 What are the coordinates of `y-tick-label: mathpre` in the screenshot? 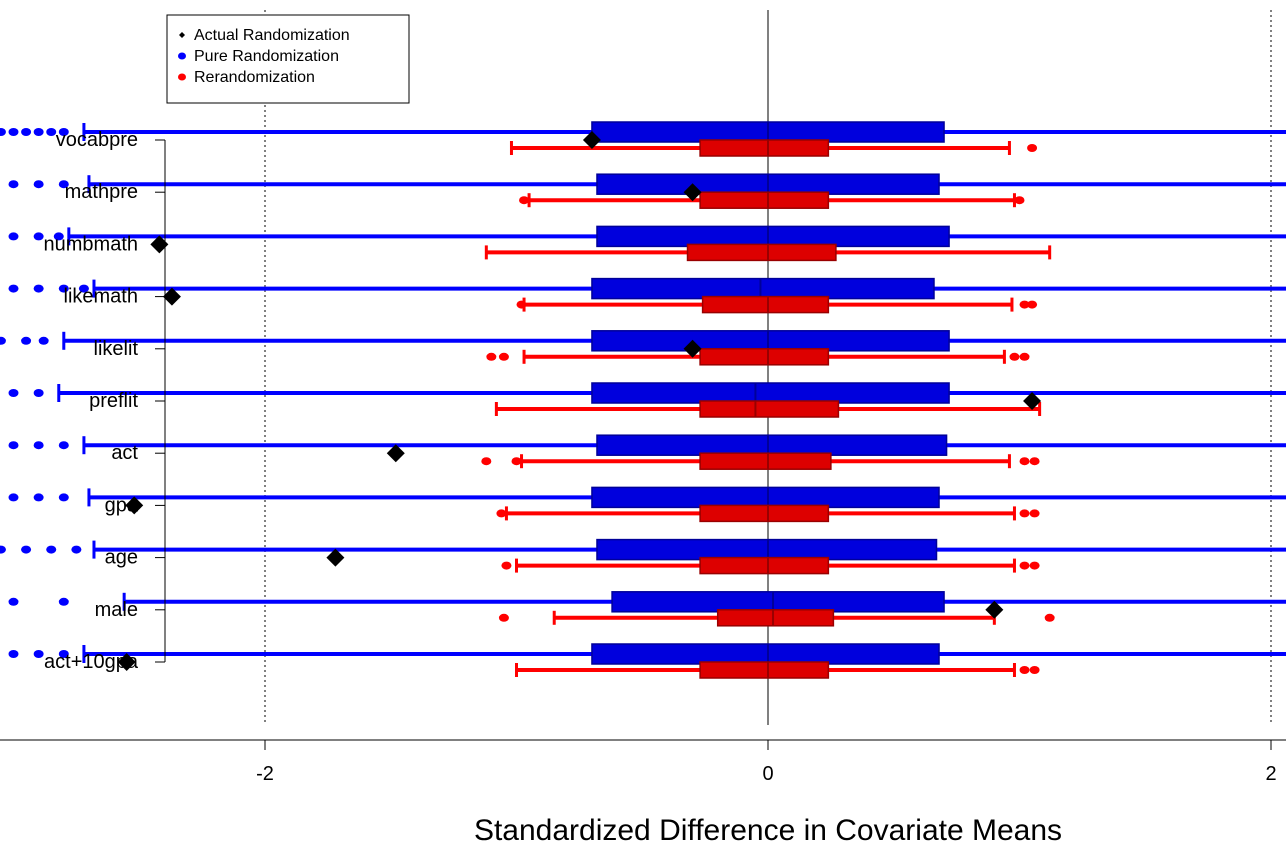 It's located at (101, 192).